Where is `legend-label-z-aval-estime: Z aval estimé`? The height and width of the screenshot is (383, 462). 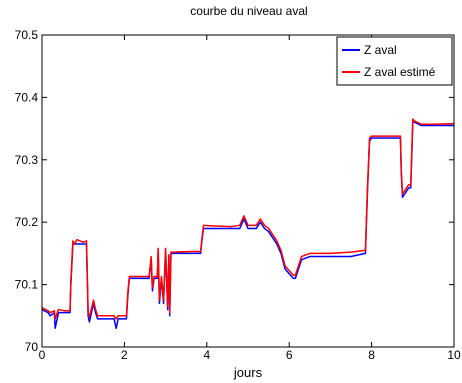 legend-label-z-aval-estime: Z aval estimé is located at coordinates (400, 72).